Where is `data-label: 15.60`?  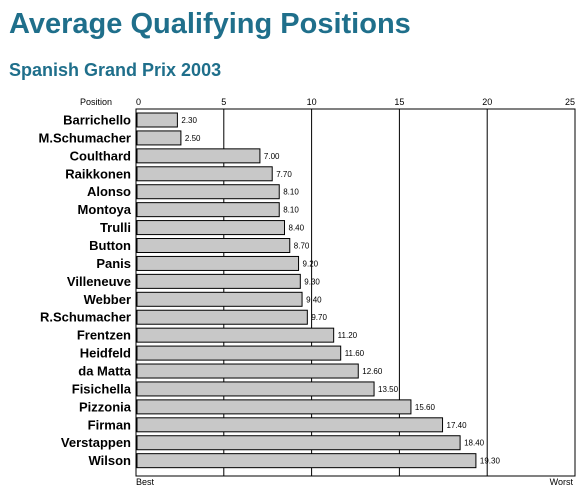
data-label: 15.60 is located at coordinates (425, 407).